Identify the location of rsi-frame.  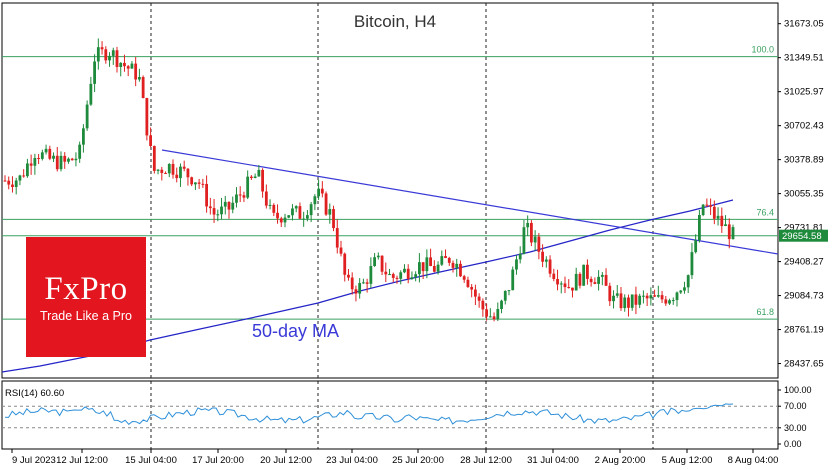
(390, 415).